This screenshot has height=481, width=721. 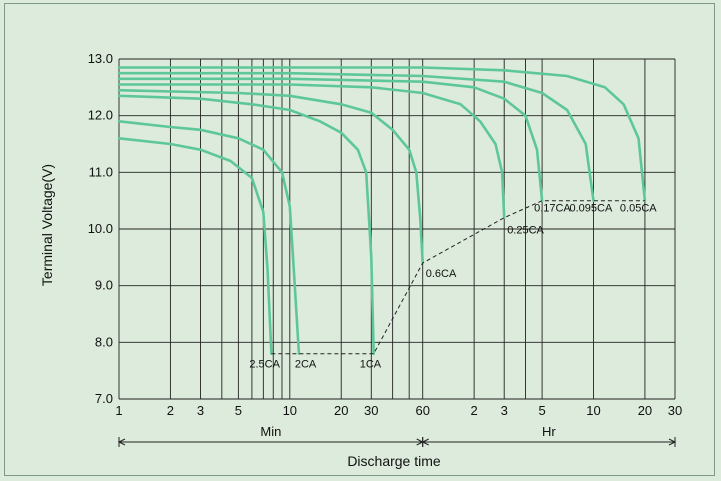 I want to click on y-tick-label-1: 8.0, so click(x=104, y=341).